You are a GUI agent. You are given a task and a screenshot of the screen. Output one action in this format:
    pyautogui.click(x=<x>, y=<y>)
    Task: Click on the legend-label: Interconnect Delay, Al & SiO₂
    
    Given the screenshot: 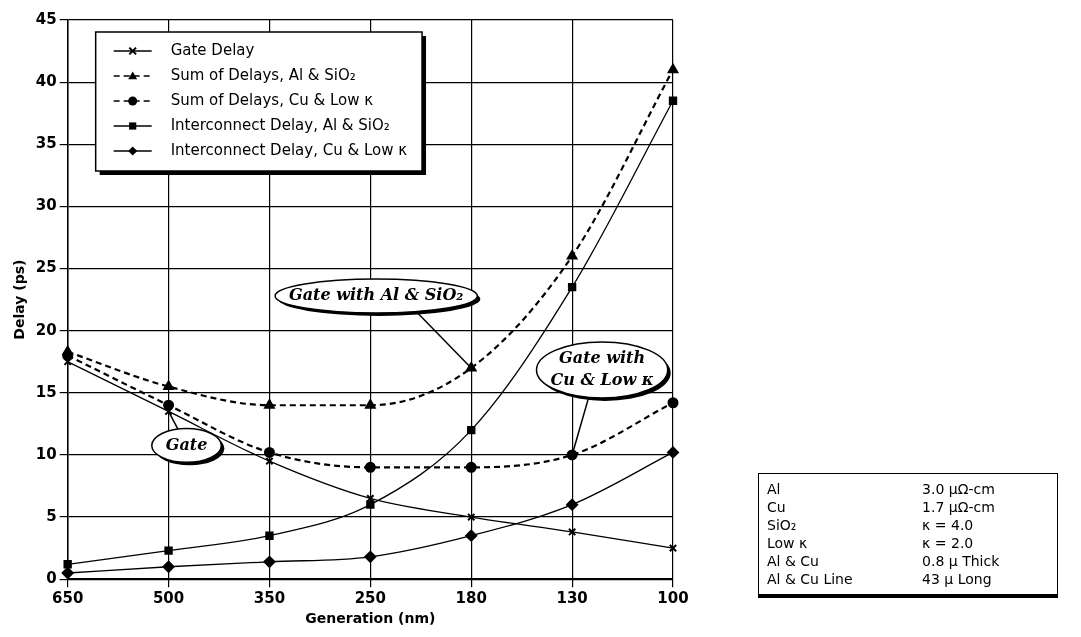 What is the action you would take?
    pyautogui.click(x=280, y=124)
    